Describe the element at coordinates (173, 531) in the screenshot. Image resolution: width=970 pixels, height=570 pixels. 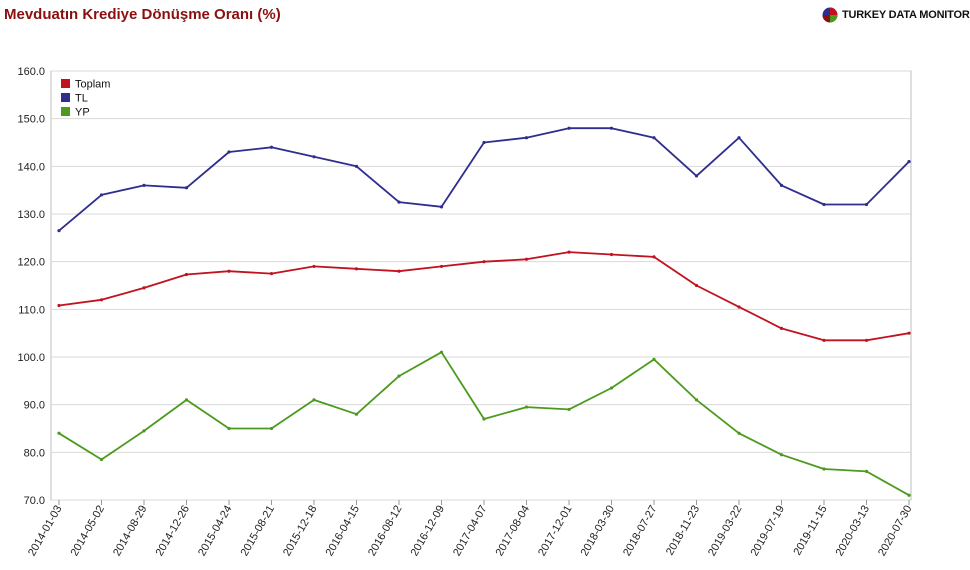
I see `x-tick-label: 2014-12-26` at that location.